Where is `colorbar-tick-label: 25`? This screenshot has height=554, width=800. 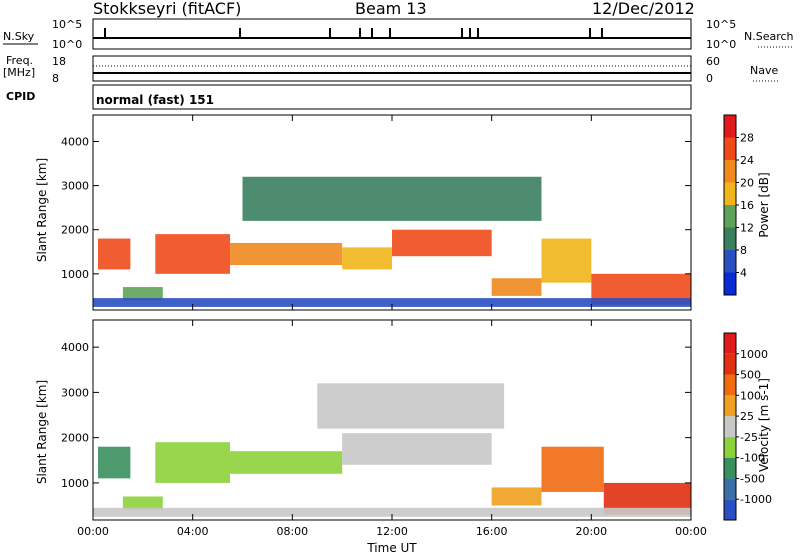 colorbar-tick-label: 25 is located at coordinates (747, 416).